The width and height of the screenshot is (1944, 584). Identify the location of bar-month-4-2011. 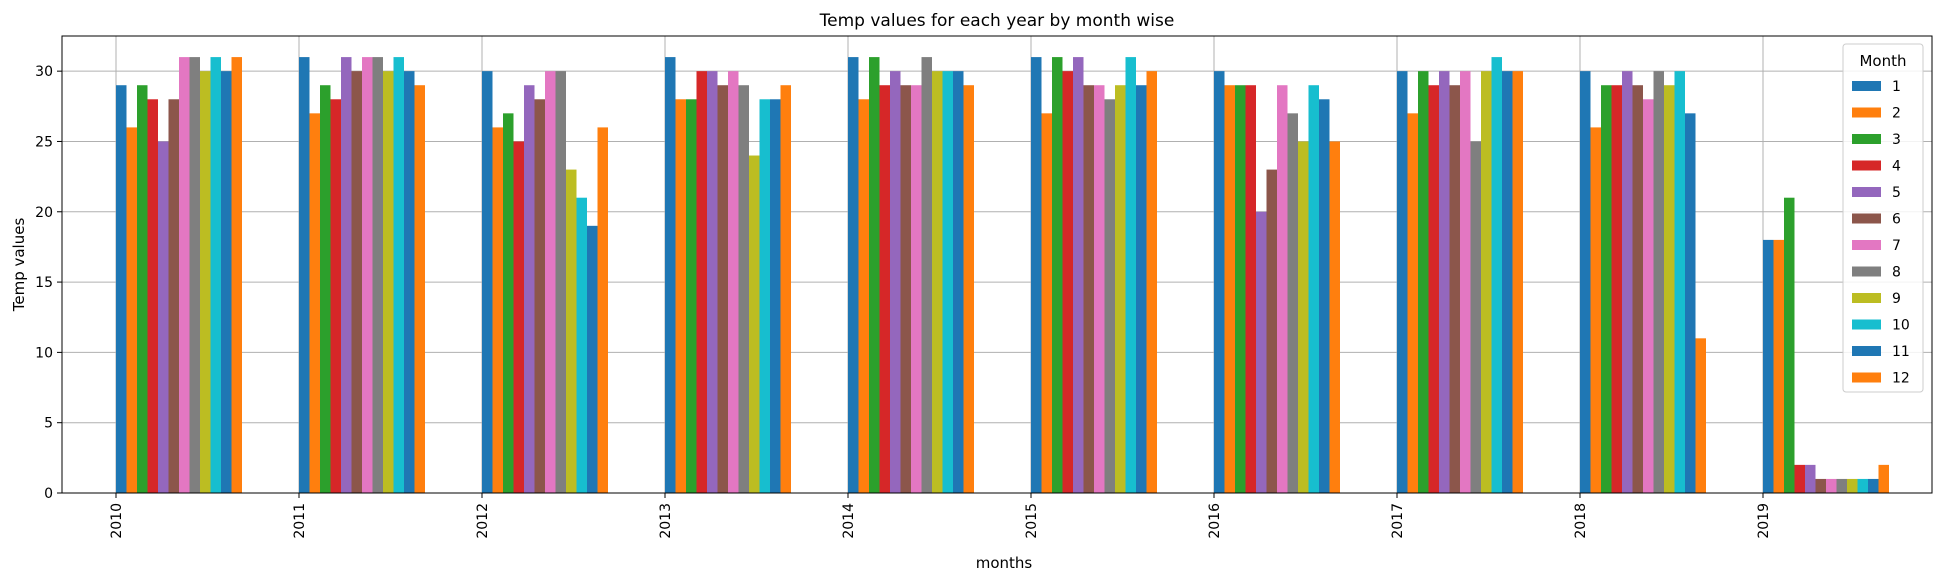
(335, 296).